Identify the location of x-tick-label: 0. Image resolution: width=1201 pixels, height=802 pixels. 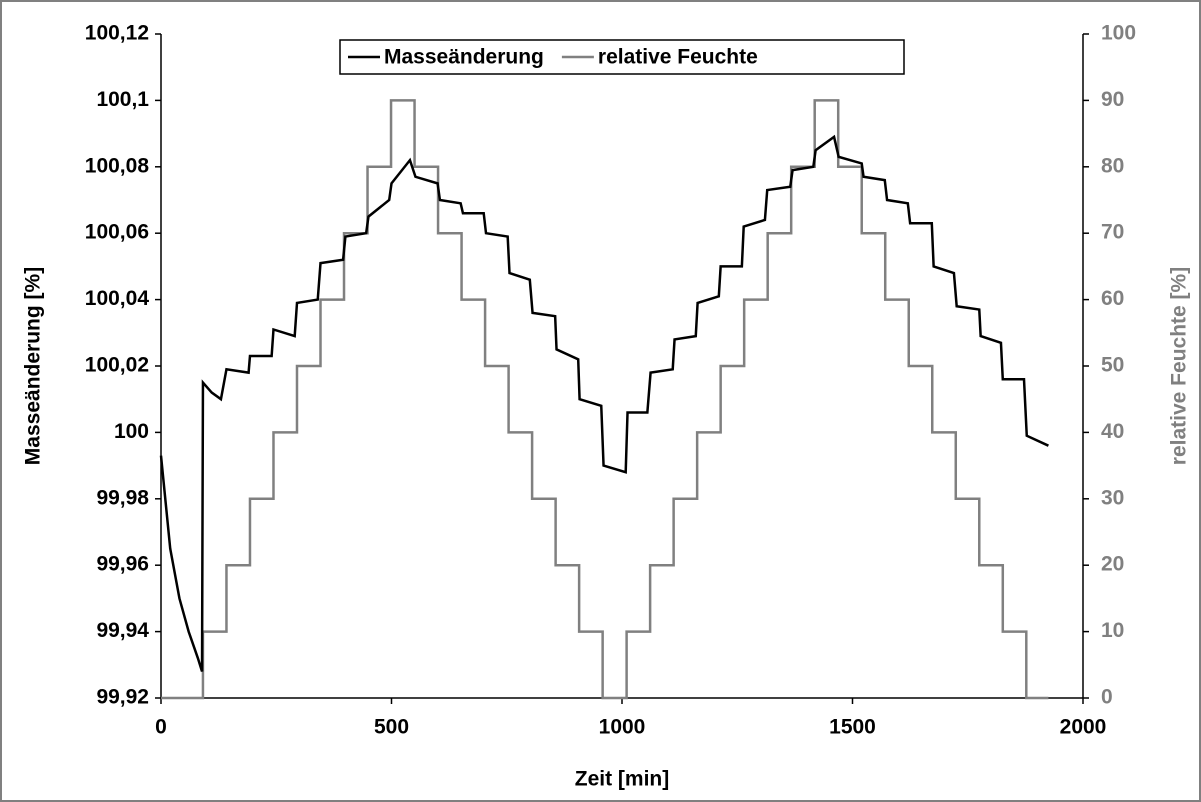
(161, 727).